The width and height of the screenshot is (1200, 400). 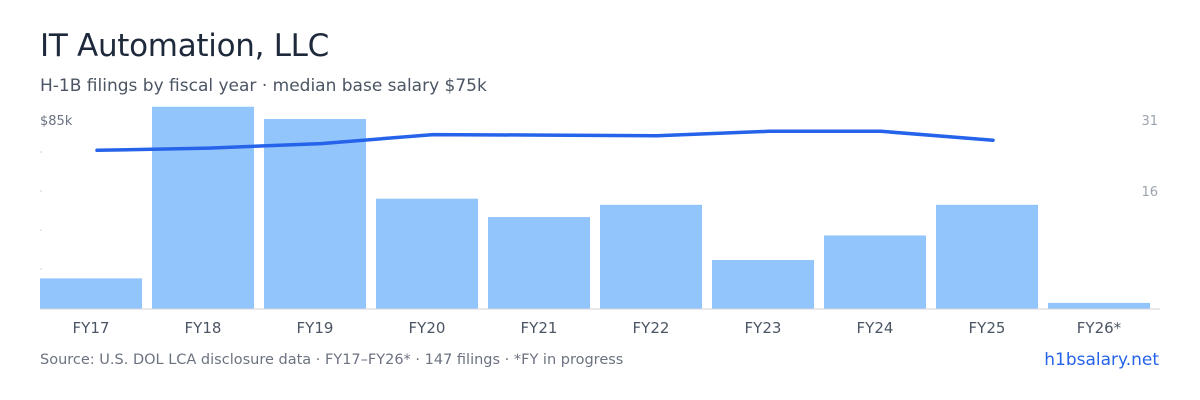 What do you see at coordinates (651, 328) in the screenshot?
I see `category-label: FY22` at bounding box center [651, 328].